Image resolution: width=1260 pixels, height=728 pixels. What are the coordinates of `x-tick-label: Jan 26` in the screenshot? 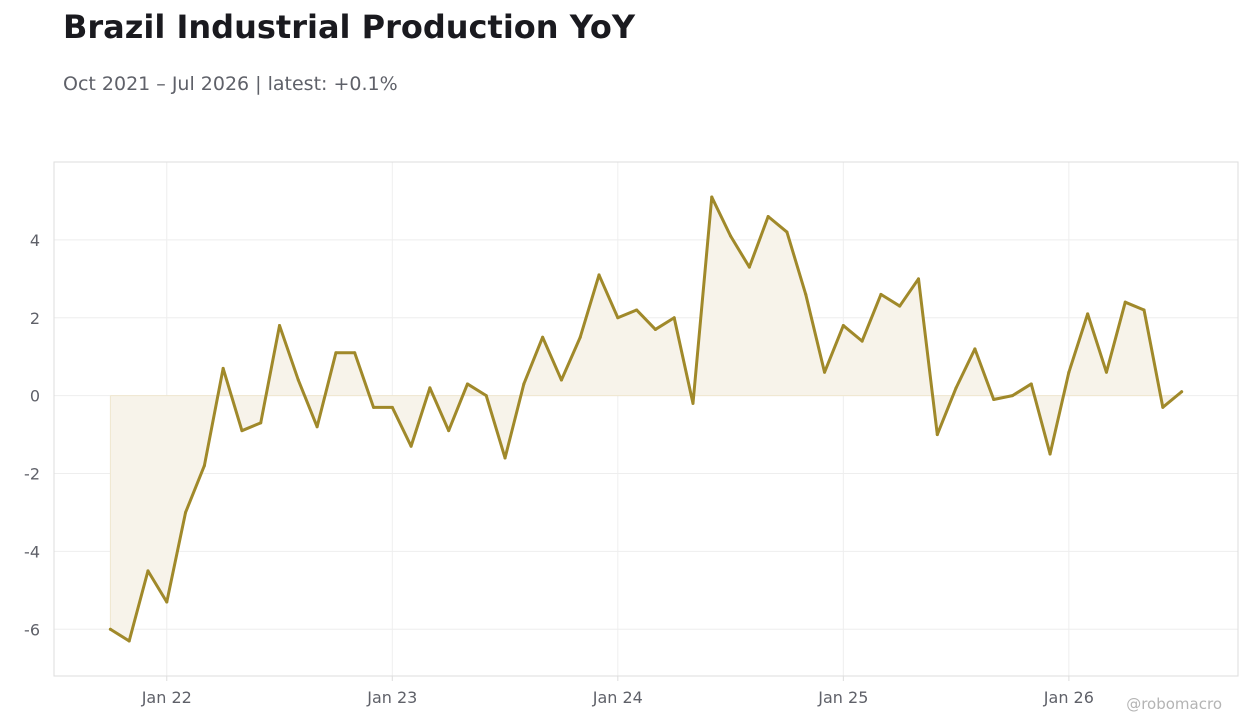 It's located at (1068, 697).